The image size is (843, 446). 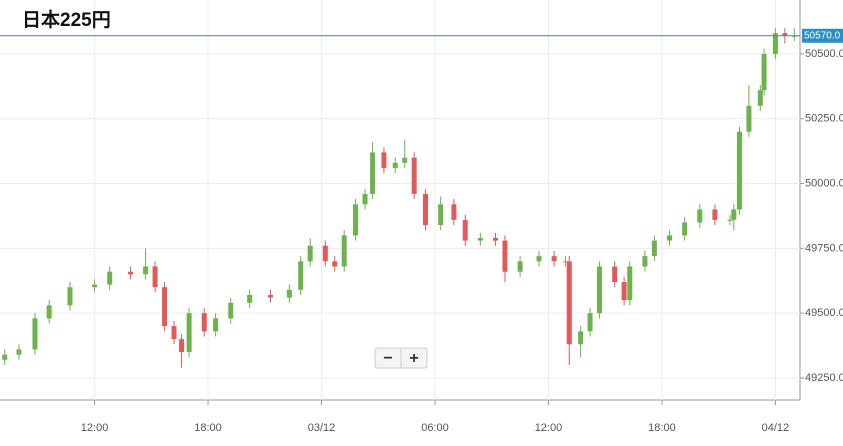 I want to click on y-tick-label: 50500.0, so click(x=824, y=54).